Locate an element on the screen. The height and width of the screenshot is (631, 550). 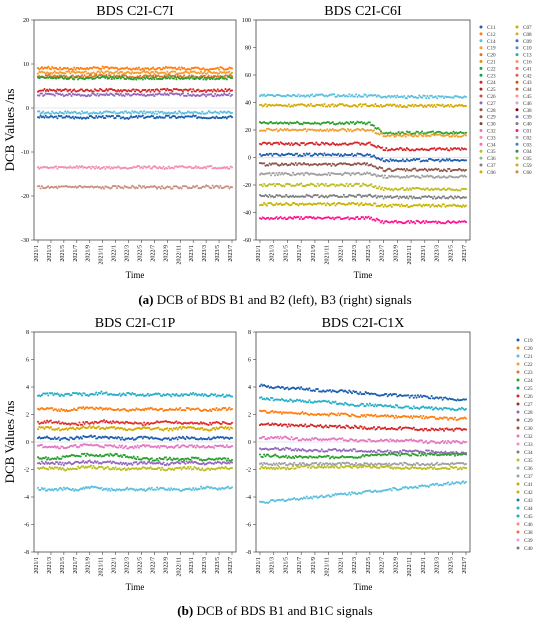
series-C44 is located at coordinates (135, 488).